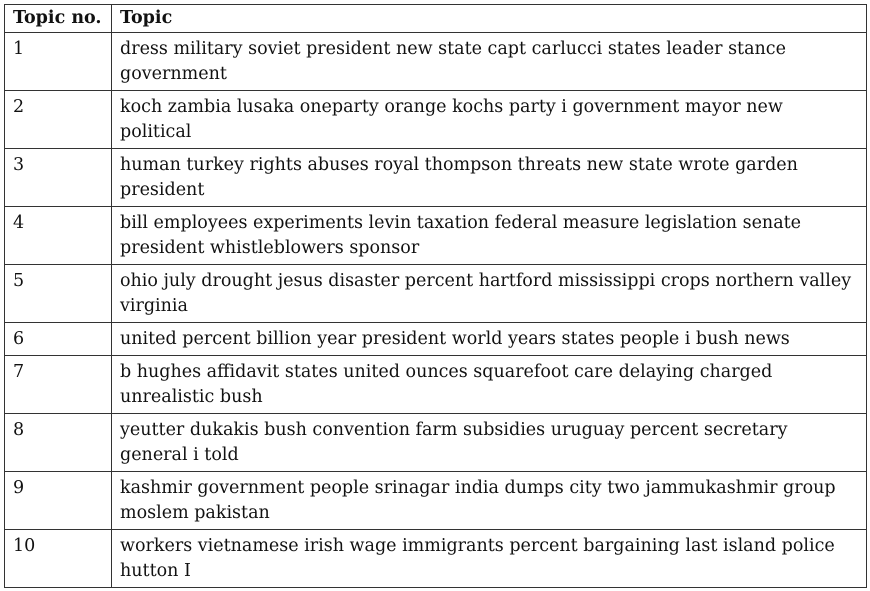 This screenshot has height=591, width=870. Describe the element at coordinates (58, 119) in the screenshot. I see `topic-number-cell: 2` at that location.